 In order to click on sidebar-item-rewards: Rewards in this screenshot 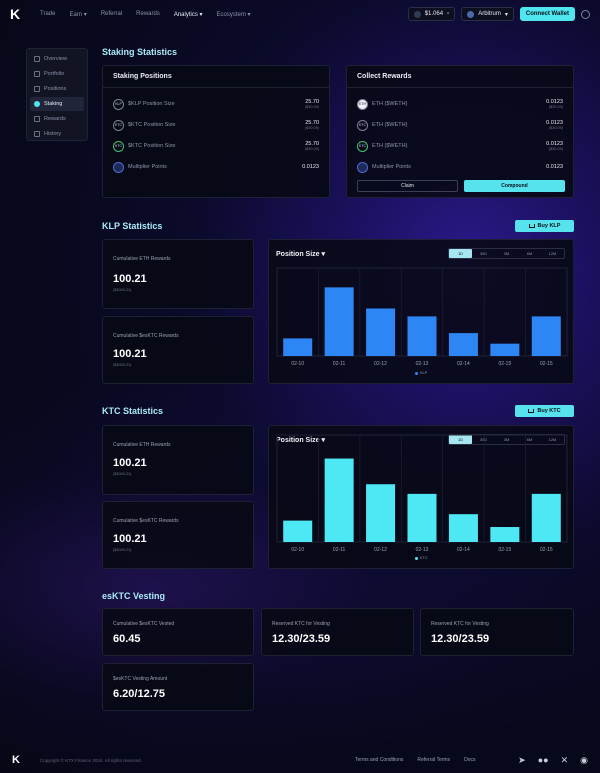, I will do `click(57, 119)`.